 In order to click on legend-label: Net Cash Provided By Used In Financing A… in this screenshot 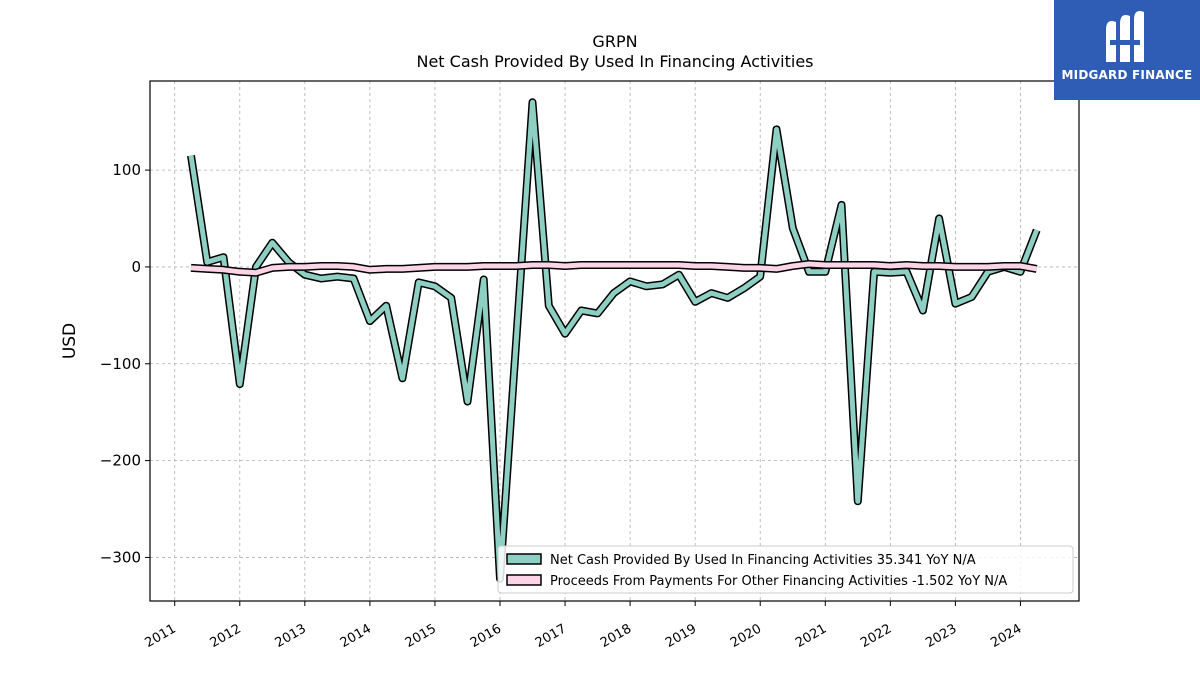, I will do `click(763, 560)`.